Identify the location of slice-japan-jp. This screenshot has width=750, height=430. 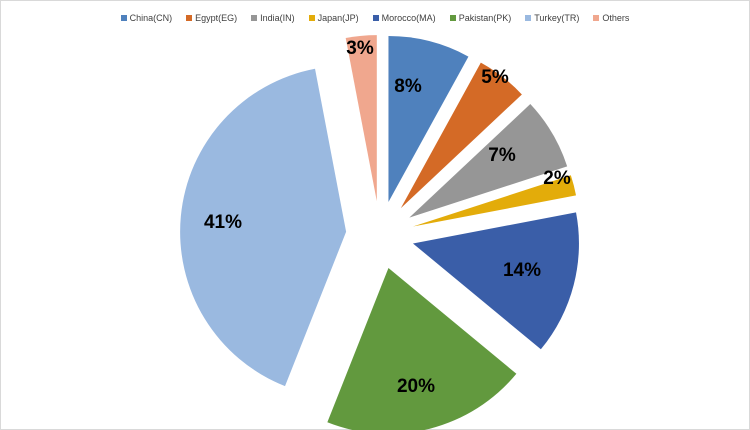
(494, 201).